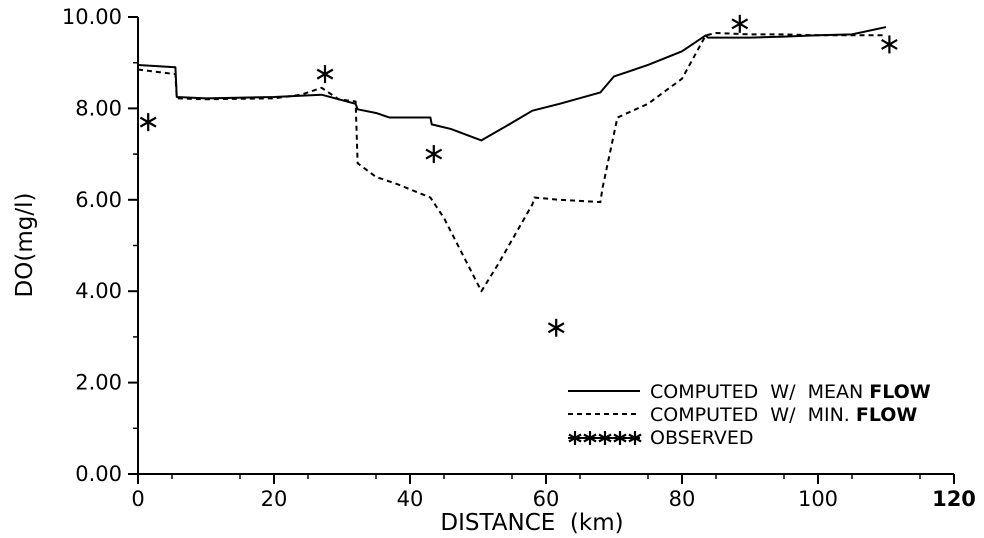  I want to click on x-tick-label: 0, so click(137, 499).